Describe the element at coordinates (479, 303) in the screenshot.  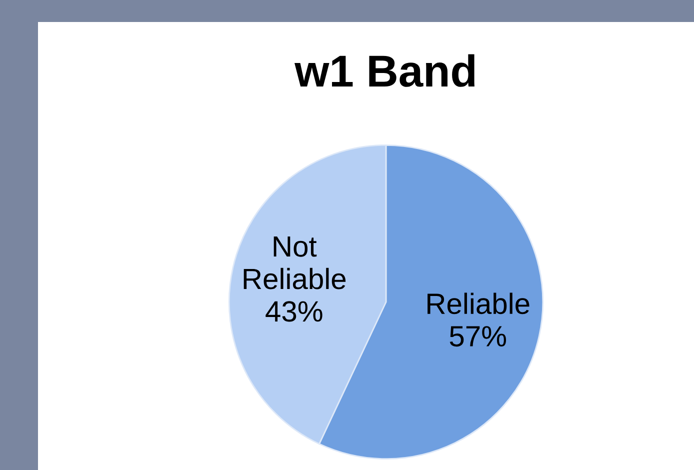
I see `slice-label: Reliable` at that location.